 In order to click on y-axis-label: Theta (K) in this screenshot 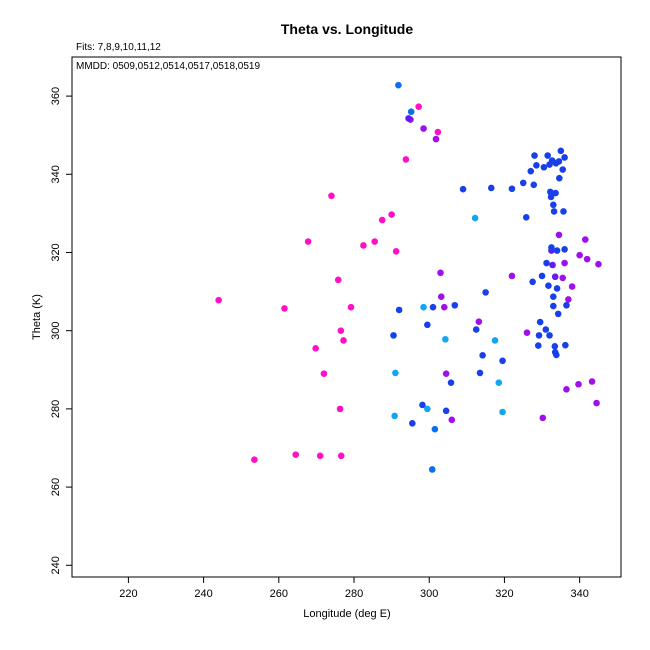, I will do `click(37, 317)`.